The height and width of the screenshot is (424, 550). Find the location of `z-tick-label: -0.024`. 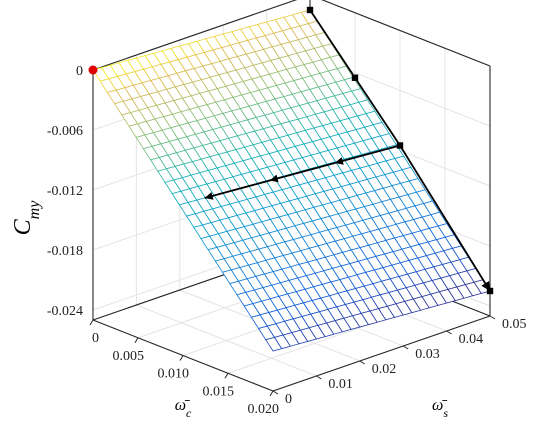

z-tick-label: -0.024 is located at coordinates (65, 311).